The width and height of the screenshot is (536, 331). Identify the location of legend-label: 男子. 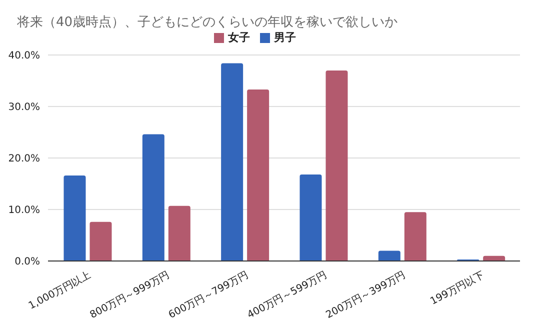
(285, 37).